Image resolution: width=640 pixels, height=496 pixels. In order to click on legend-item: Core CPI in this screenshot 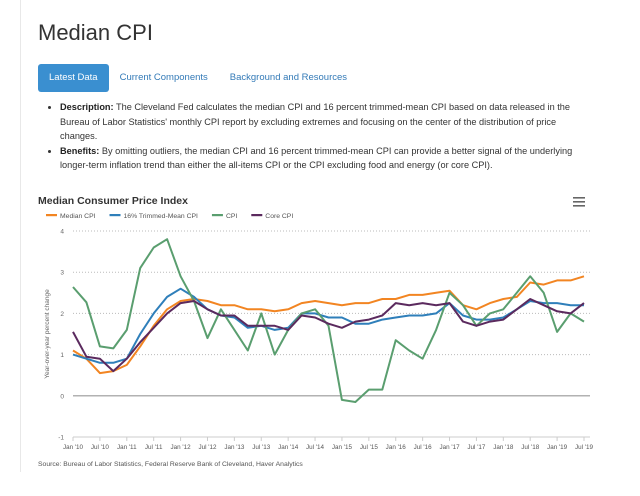, I will do `click(272, 216)`.